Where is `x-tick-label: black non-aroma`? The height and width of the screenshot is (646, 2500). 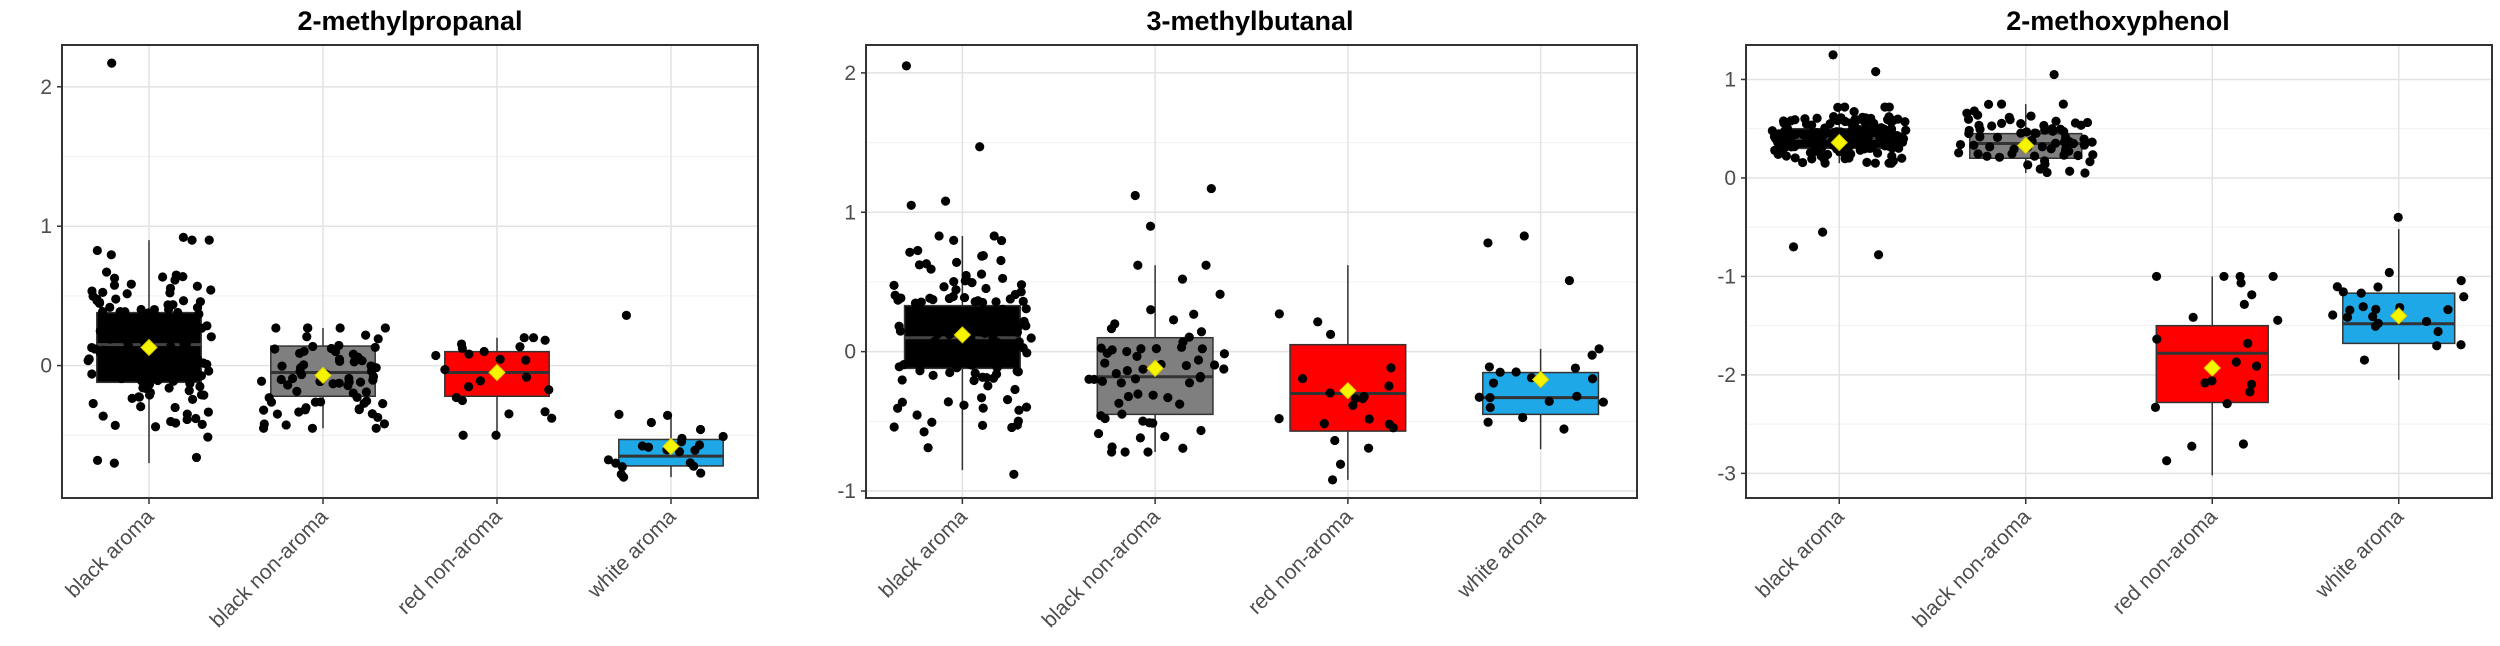
x-tick-label: black non-aroma is located at coordinates (1101, 568).